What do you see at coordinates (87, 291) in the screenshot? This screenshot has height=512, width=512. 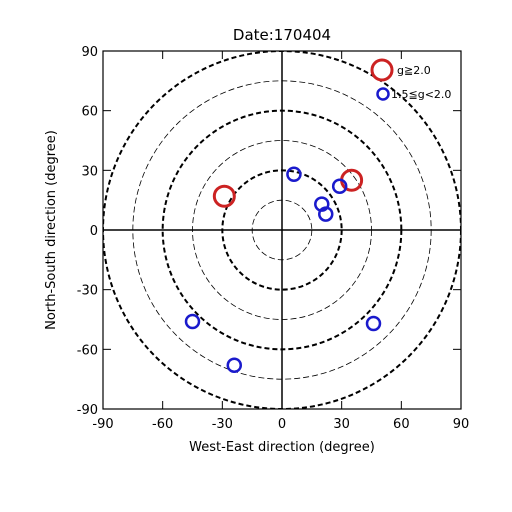 I see `y-tick-label: -30` at bounding box center [87, 291].